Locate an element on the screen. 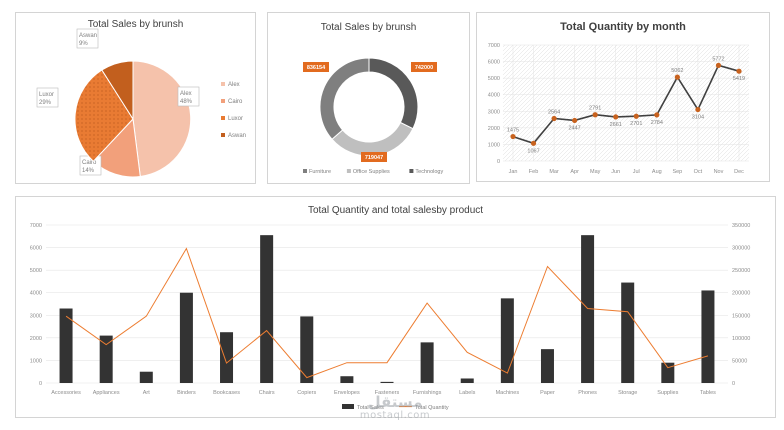 This screenshot has width=784, height=430. combo-x-tick: Supplies is located at coordinates (667, 393).